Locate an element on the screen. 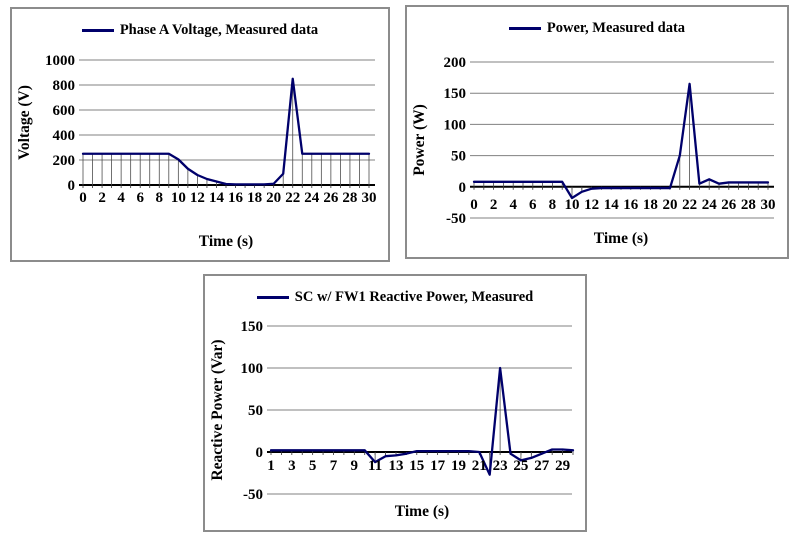  x-tick-label: 21 is located at coordinates (479, 466).